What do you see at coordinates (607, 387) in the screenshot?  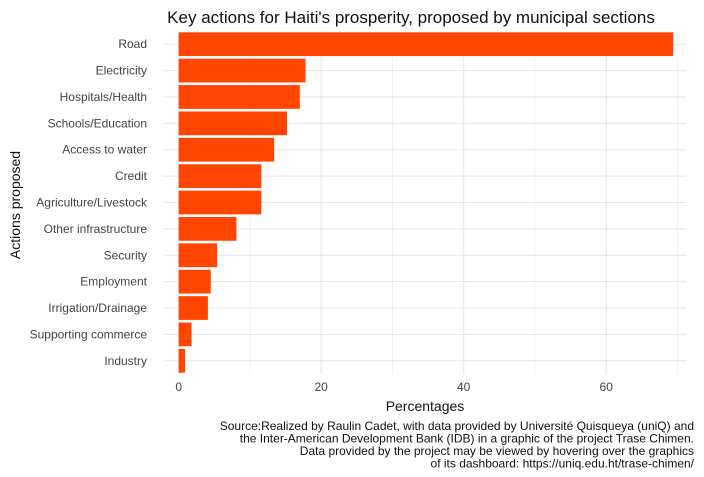 I see `x-tick-label: 60` at bounding box center [607, 387].